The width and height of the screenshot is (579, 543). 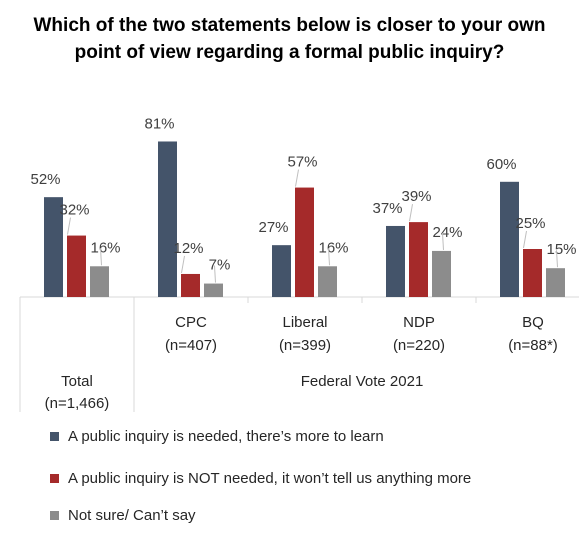 I want to click on legend-swatch-not-needed, so click(x=54, y=478).